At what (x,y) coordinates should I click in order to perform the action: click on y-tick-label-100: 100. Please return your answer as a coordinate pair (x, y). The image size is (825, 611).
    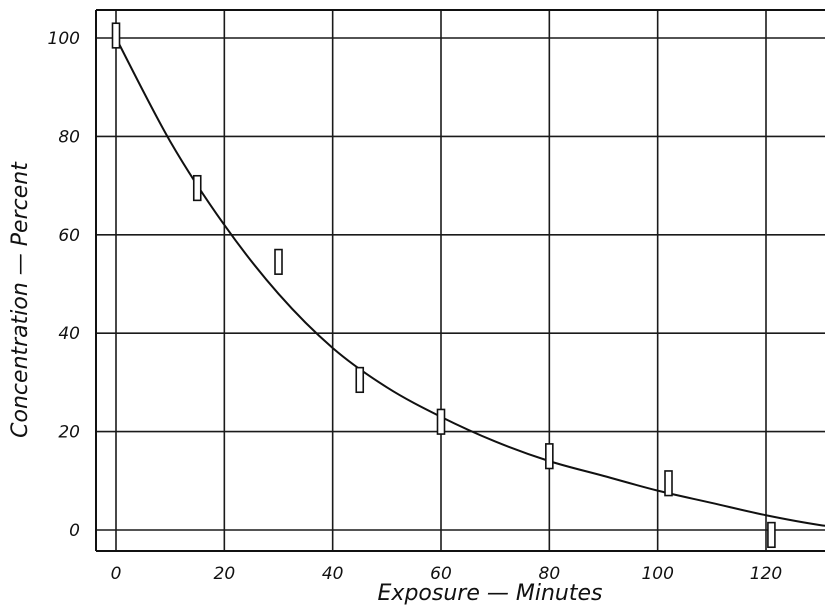
    Looking at the image, I should click on (64, 39).